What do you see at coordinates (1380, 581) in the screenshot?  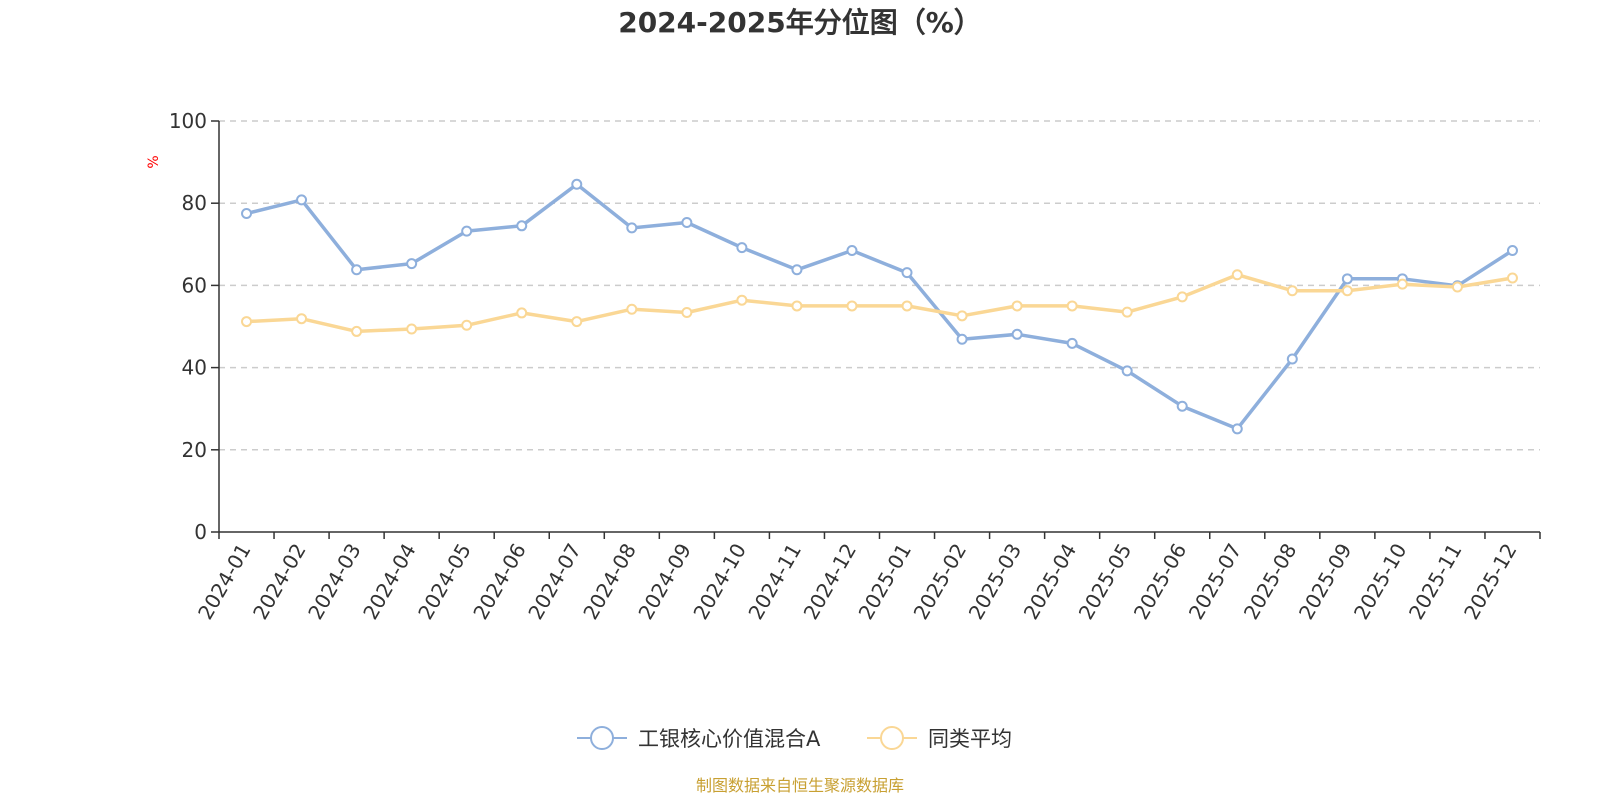 I see `x-tick-label: 2025-10` at bounding box center [1380, 581].